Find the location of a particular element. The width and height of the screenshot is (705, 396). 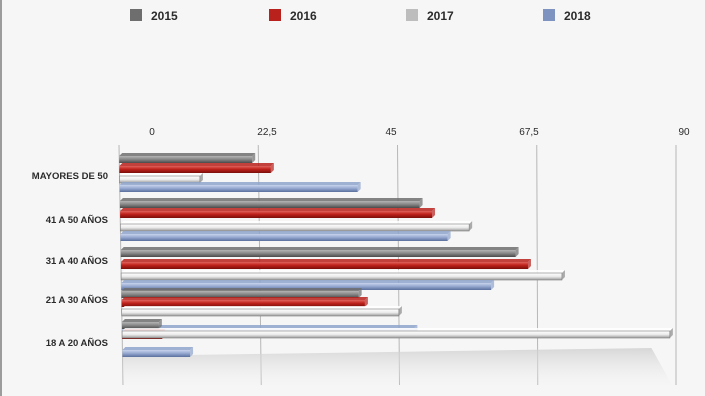

legend-item-2017: 2017 is located at coordinates (430, 16).